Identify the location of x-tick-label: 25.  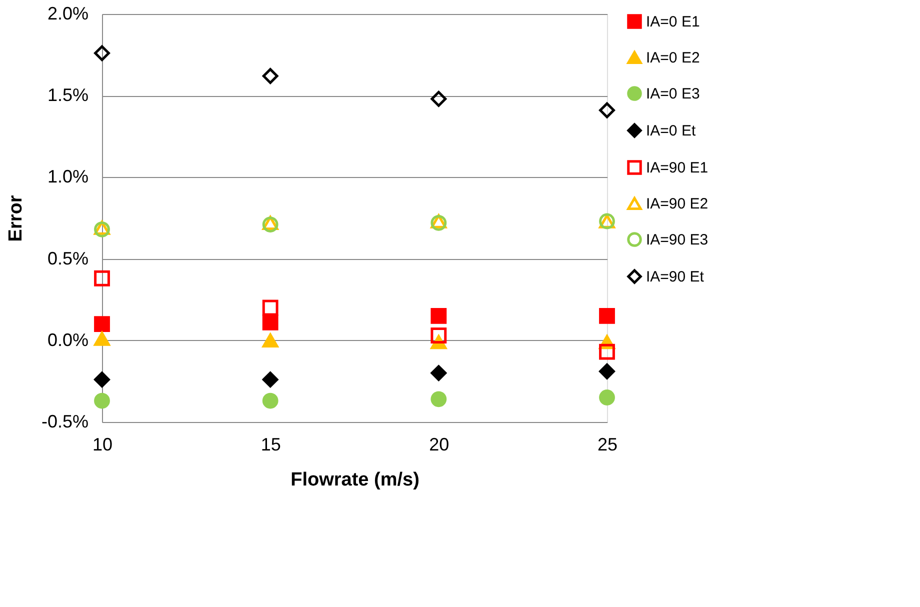
(607, 444).